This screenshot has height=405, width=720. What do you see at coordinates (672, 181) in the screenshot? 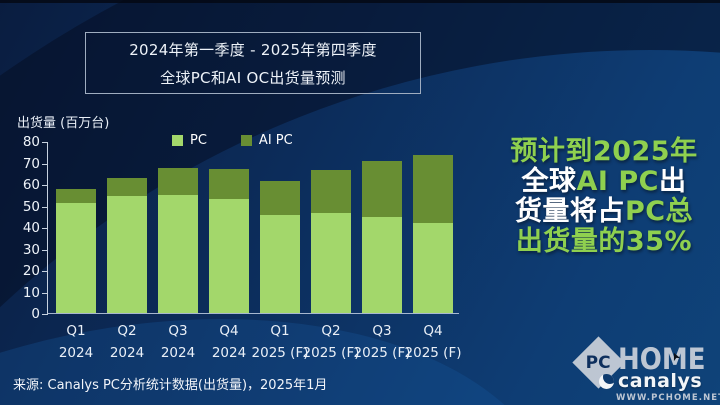
I see `headline-line-2-suffix: 出` at bounding box center [672, 181].